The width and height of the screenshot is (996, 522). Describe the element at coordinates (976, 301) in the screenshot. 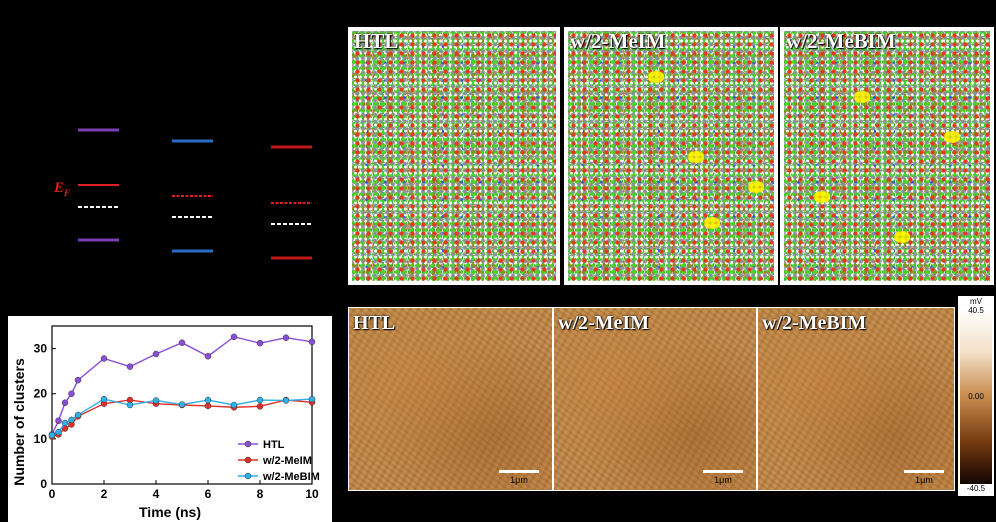

I see `colorbar-unit: mV` at that location.